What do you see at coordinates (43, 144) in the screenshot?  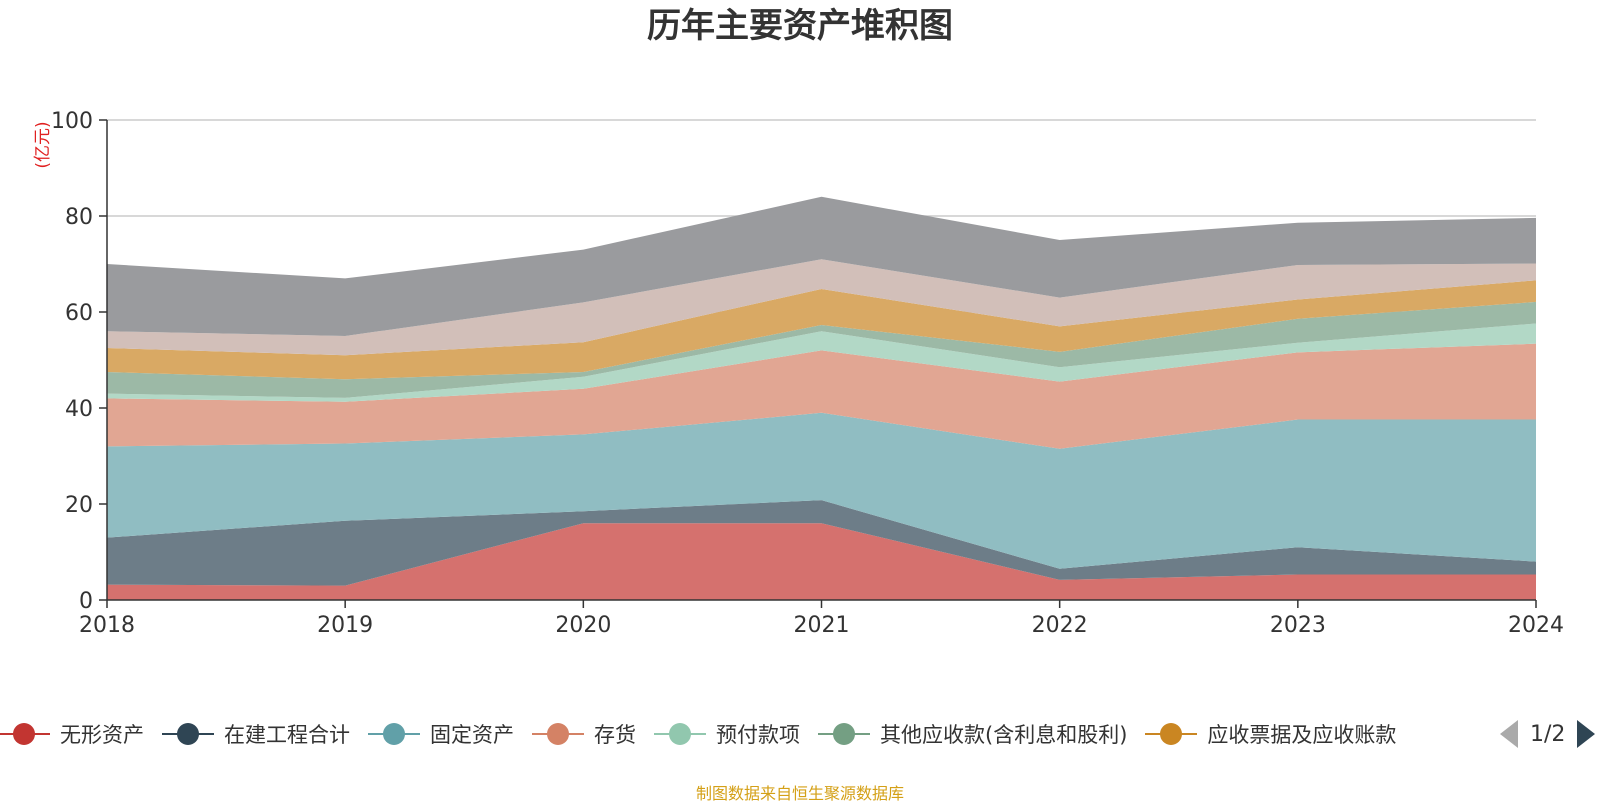 I see `y-axis-unit-label: (亿元)` at bounding box center [43, 144].